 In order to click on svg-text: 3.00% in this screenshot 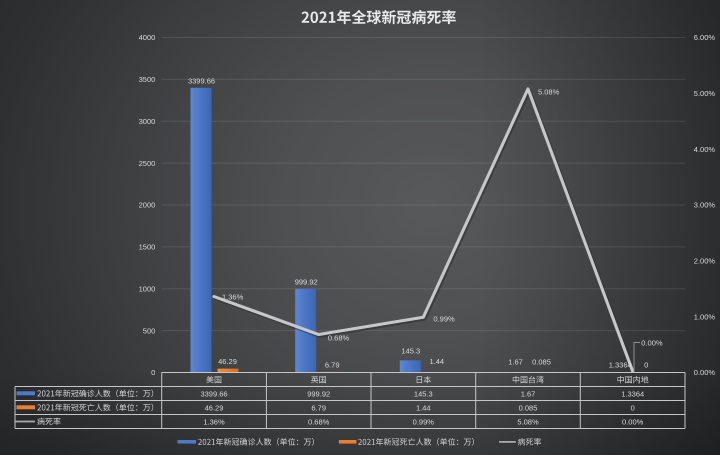, I will do `click(705, 205)`.